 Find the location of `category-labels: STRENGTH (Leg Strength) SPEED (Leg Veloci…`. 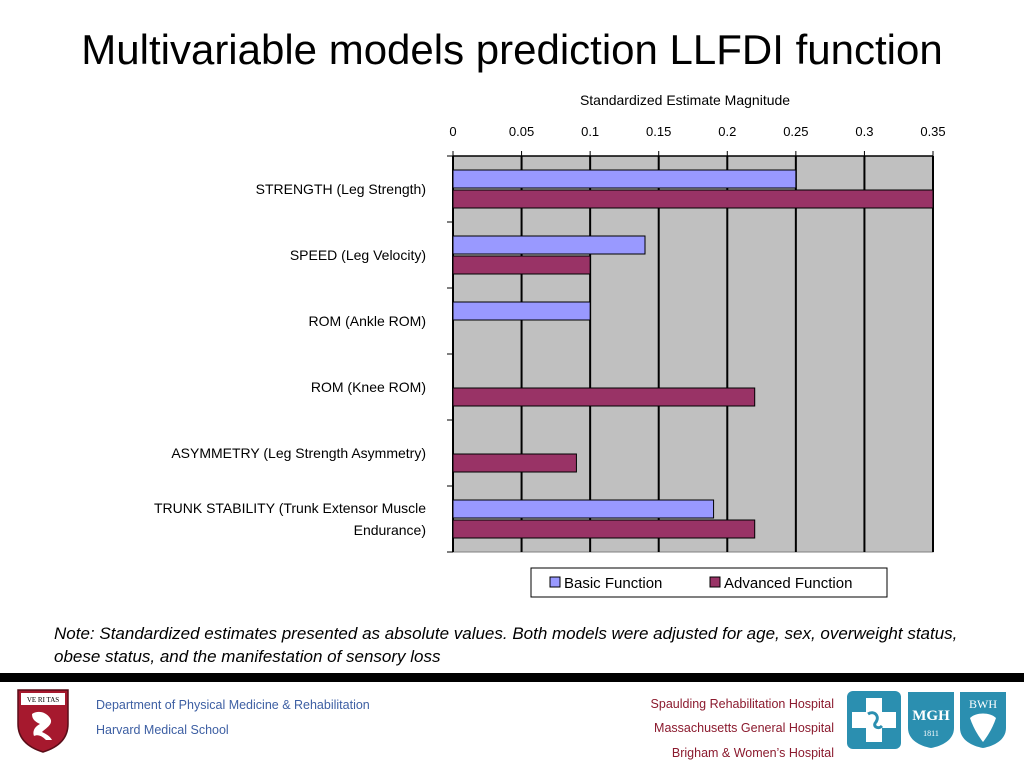

category-labels: STRENGTH (Leg Strength) SPEED (Leg Veloci… is located at coordinates (290, 359).